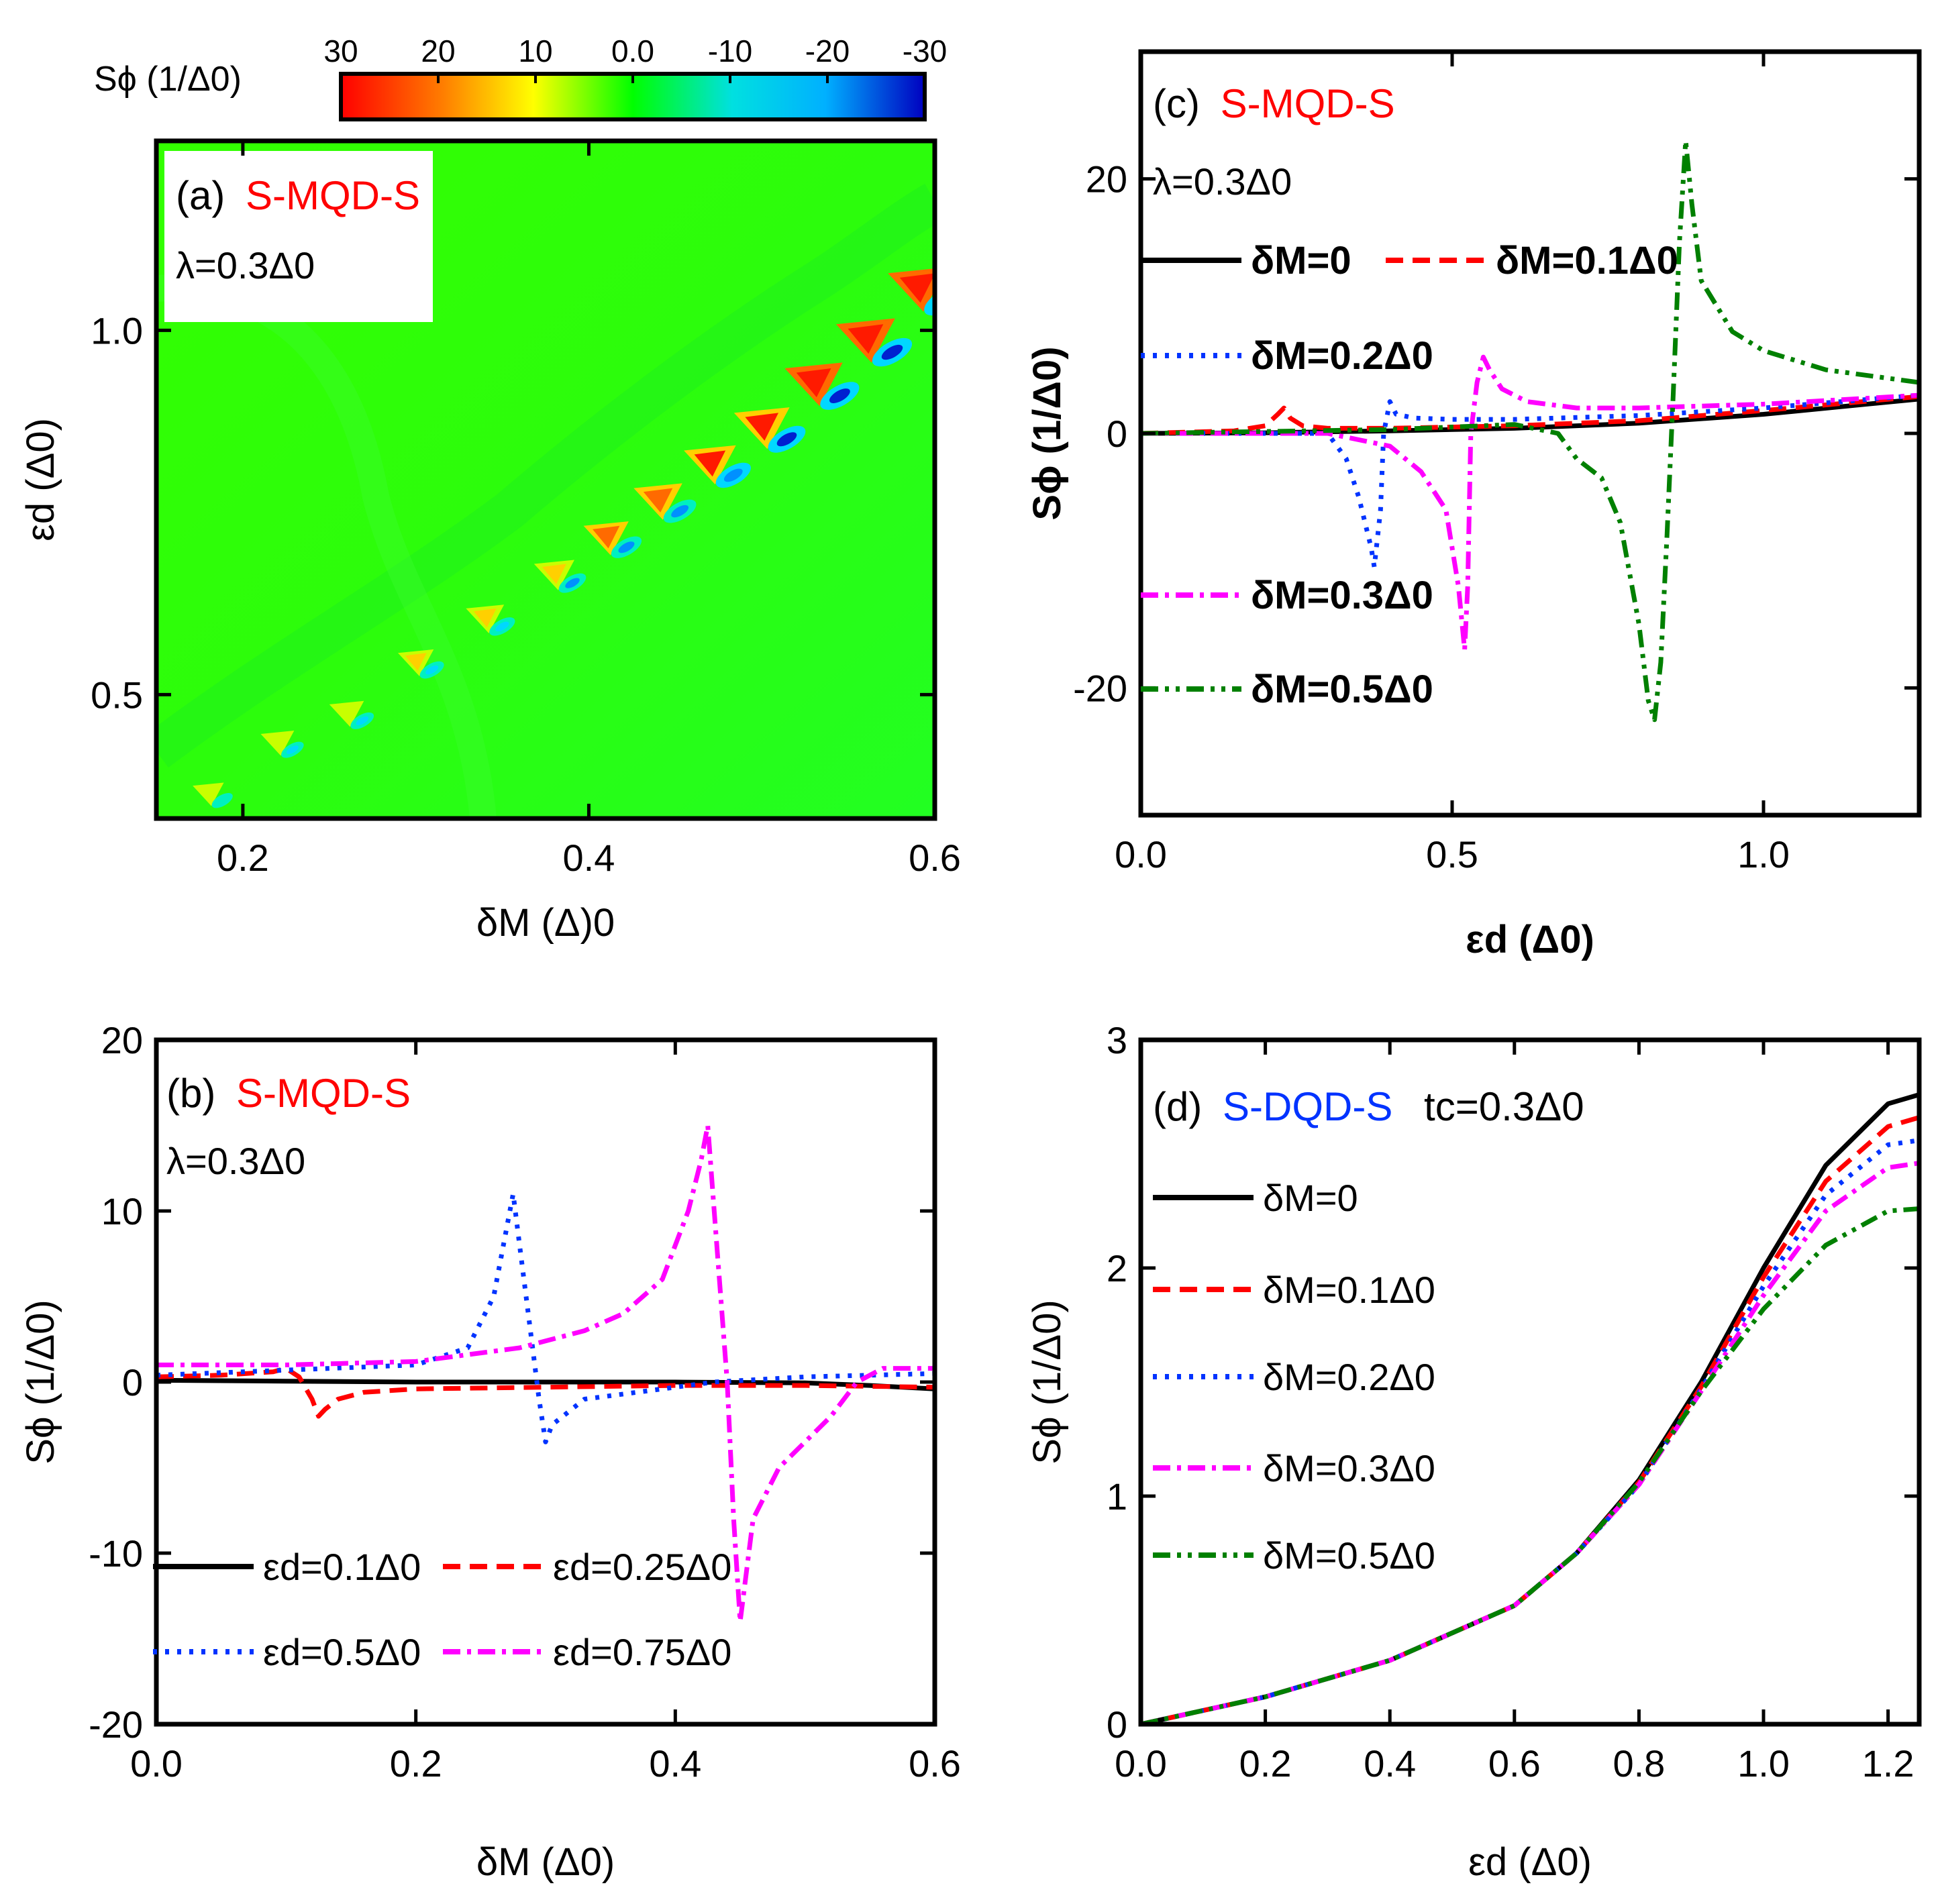  I want to click on panel-b-xtick-label: 0.4, so click(675, 1763).